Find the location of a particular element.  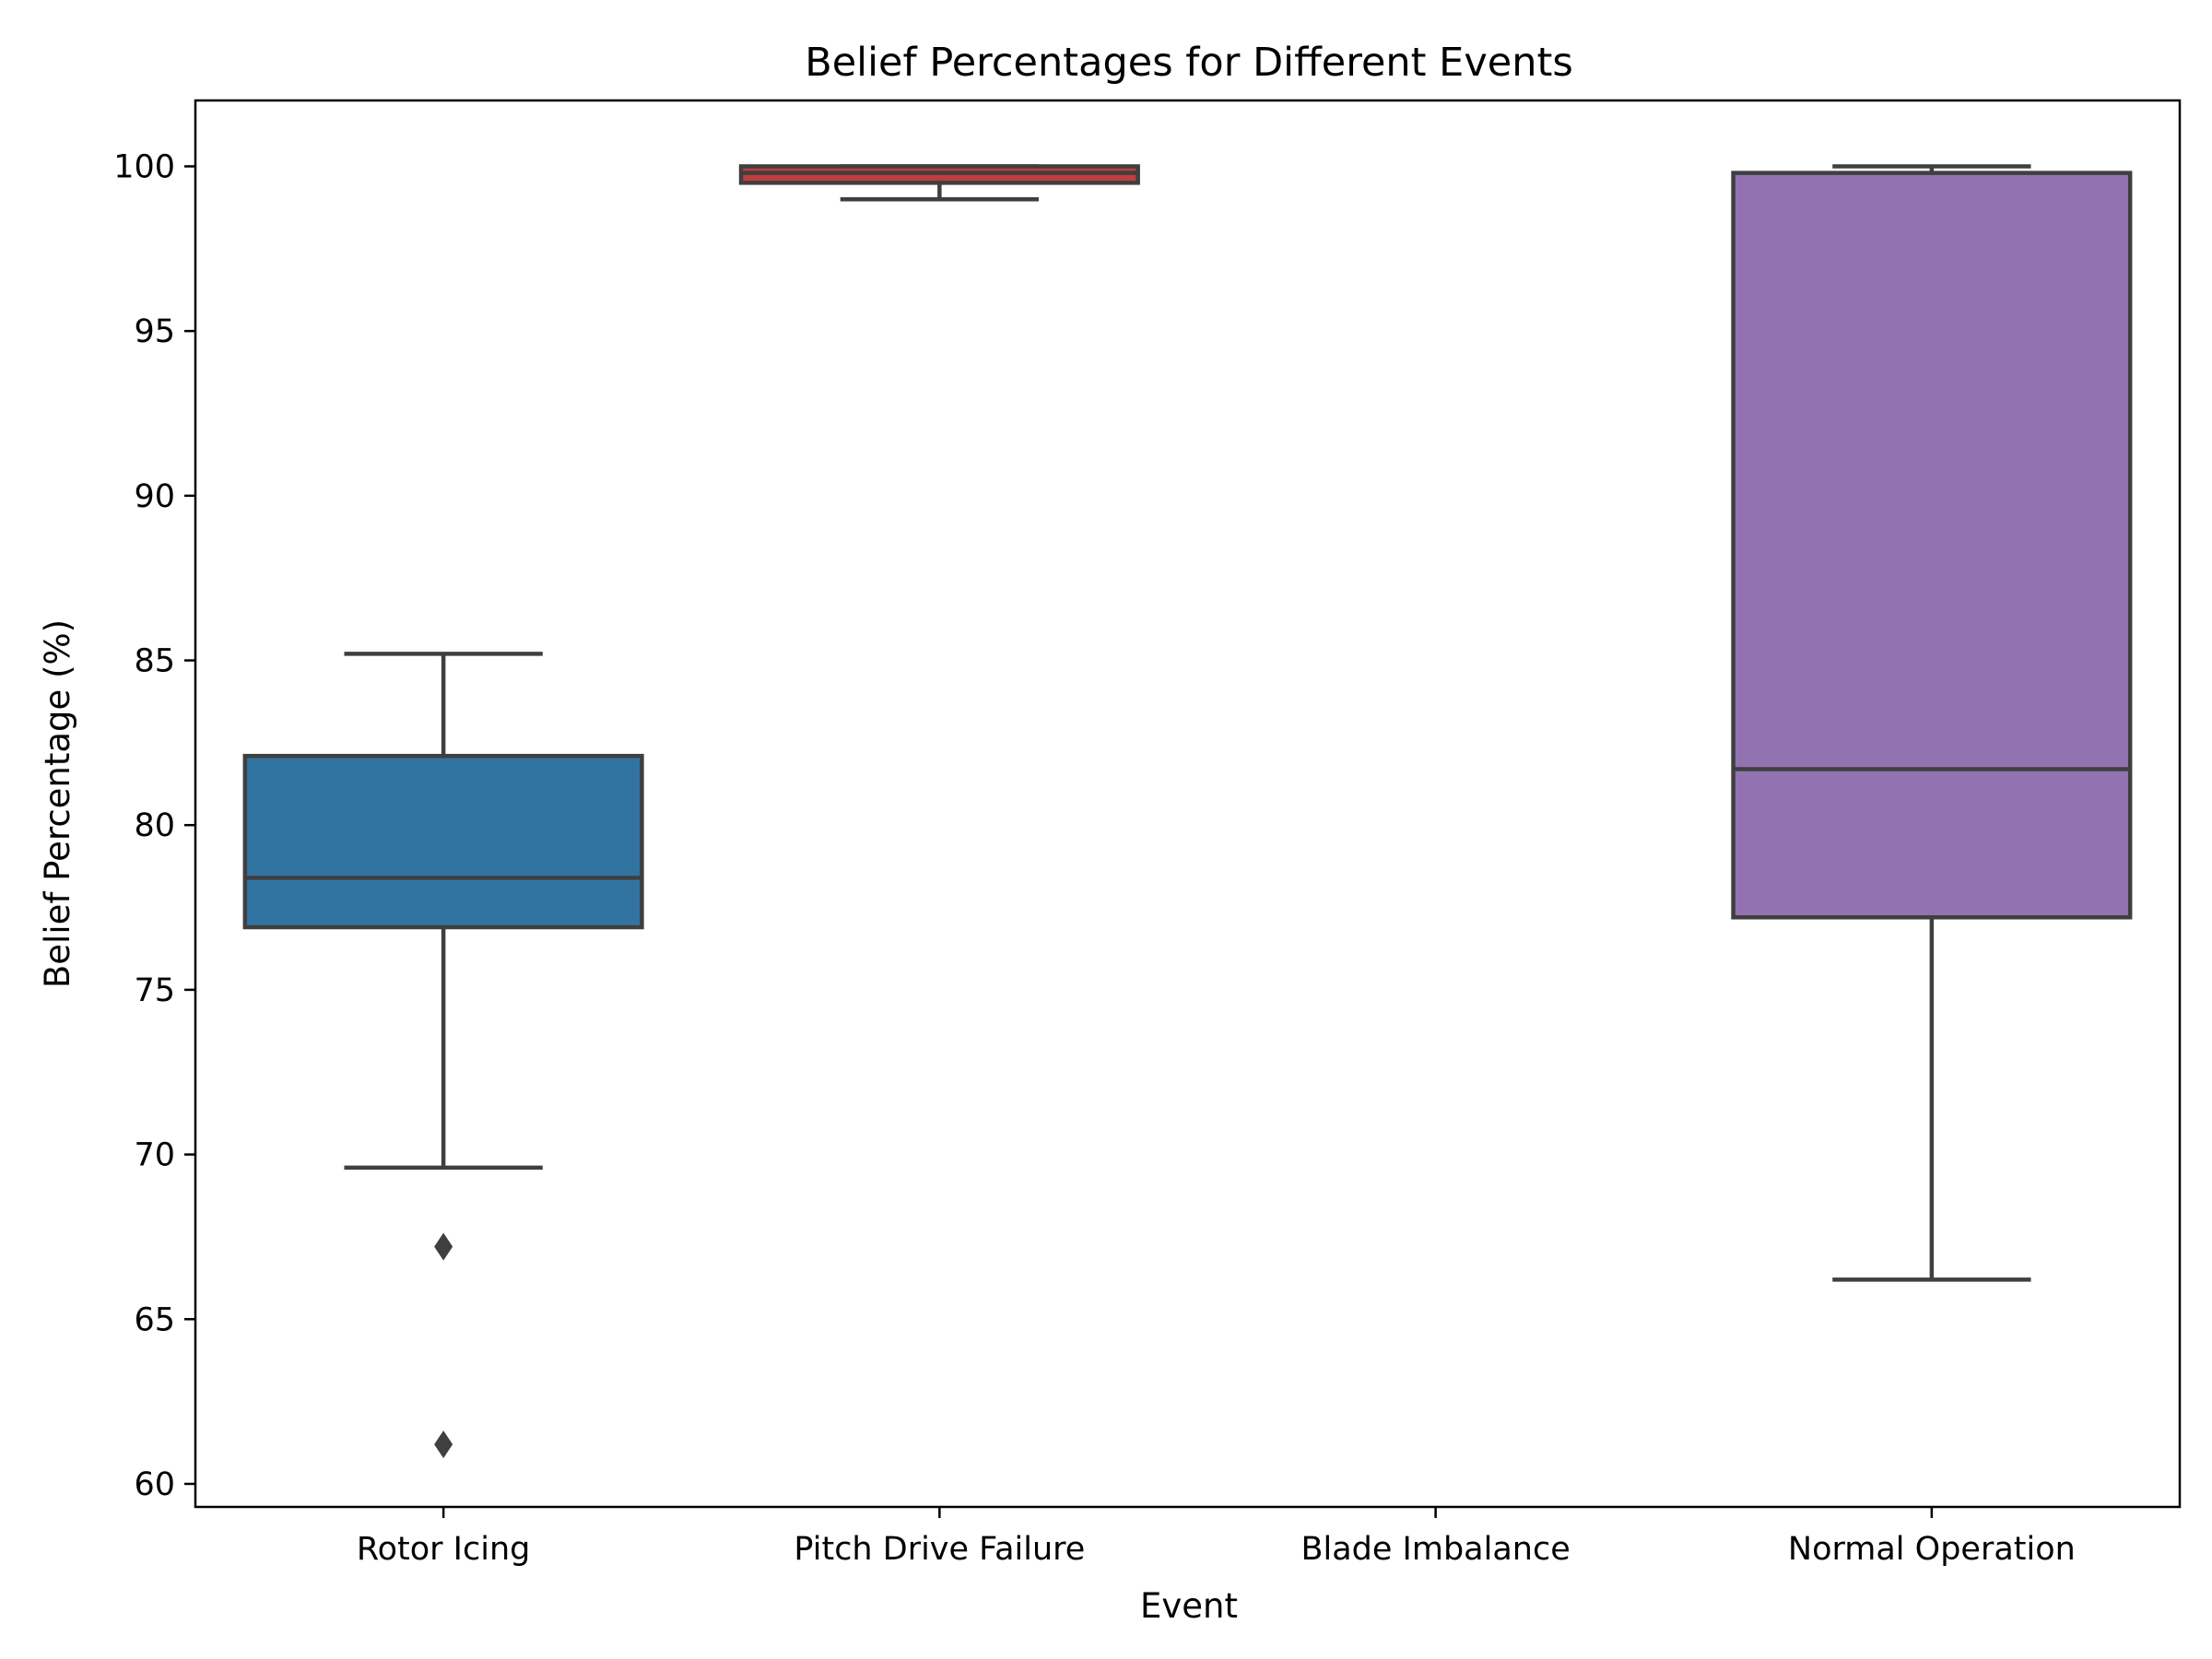

x-tick-label: Rotor Icing is located at coordinates (444, 1549).